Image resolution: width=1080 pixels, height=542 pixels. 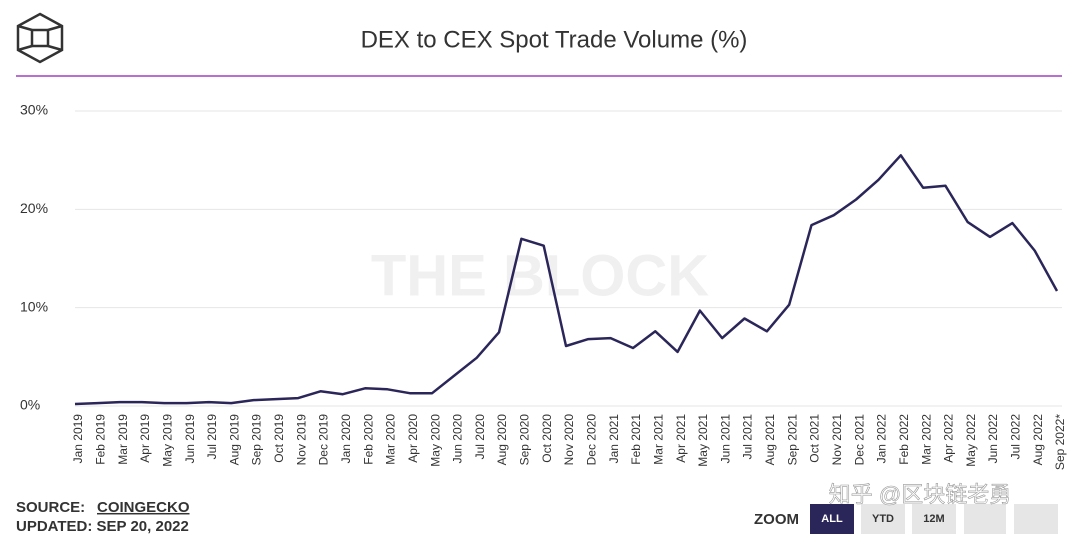 What do you see at coordinates (725, 439) in the screenshot?
I see `x-tick-label: Jun 2021` at bounding box center [725, 439].